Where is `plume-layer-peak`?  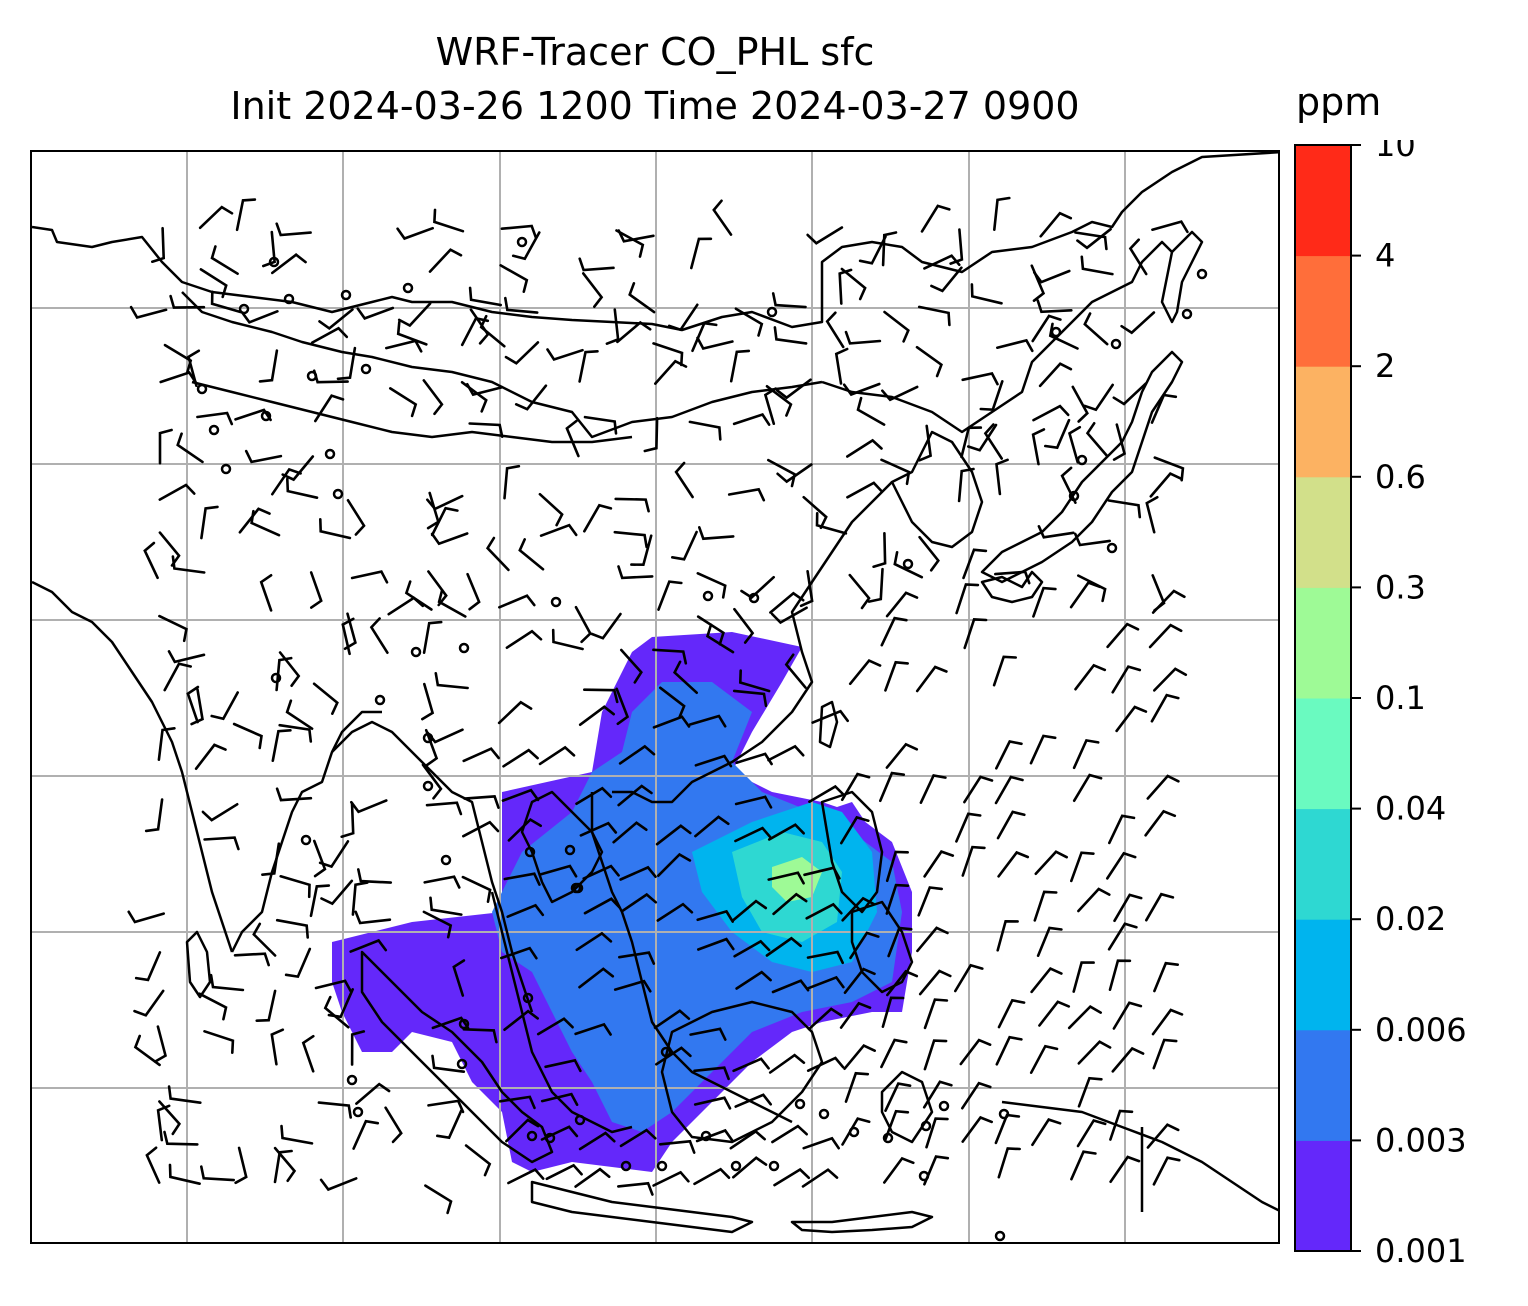
plume-layer-peak is located at coordinates (797, 879).